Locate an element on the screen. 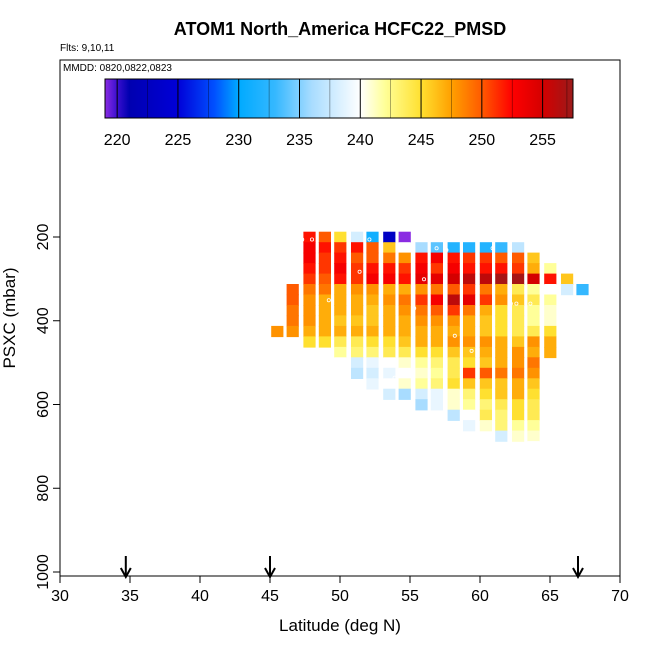 The width and height of the screenshot is (650, 650). colorbar-tick-label: 225 is located at coordinates (178, 140).